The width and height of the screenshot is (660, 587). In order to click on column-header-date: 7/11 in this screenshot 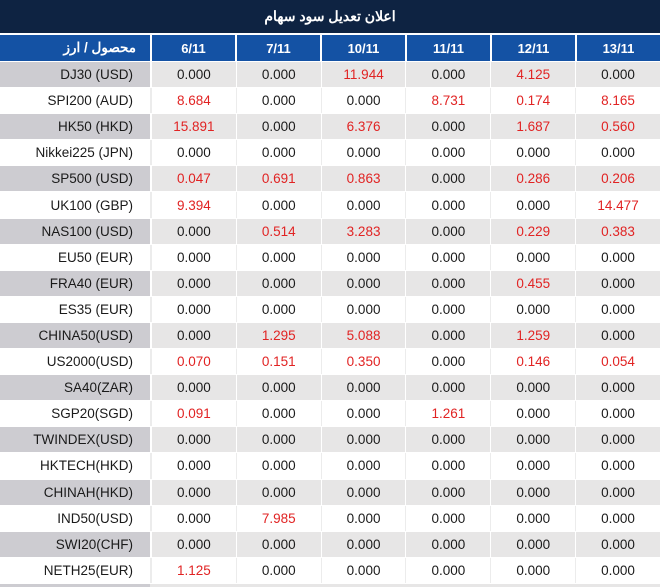, I will do `click(277, 48)`.